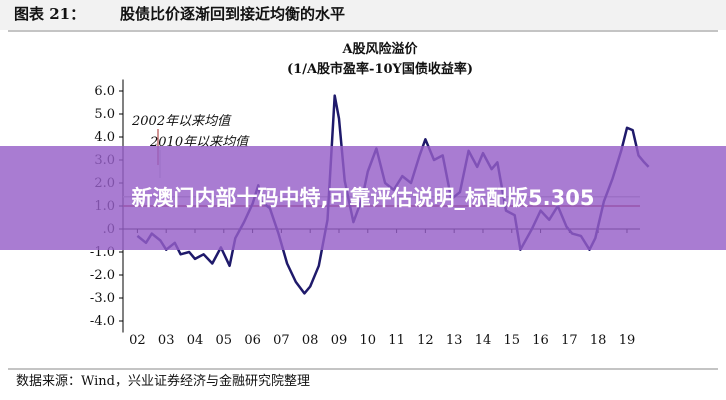 The height and width of the screenshot is (400, 726). What do you see at coordinates (102, 321) in the screenshot?
I see `y-tick-label: -4.0` at bounding box center [102, 321].